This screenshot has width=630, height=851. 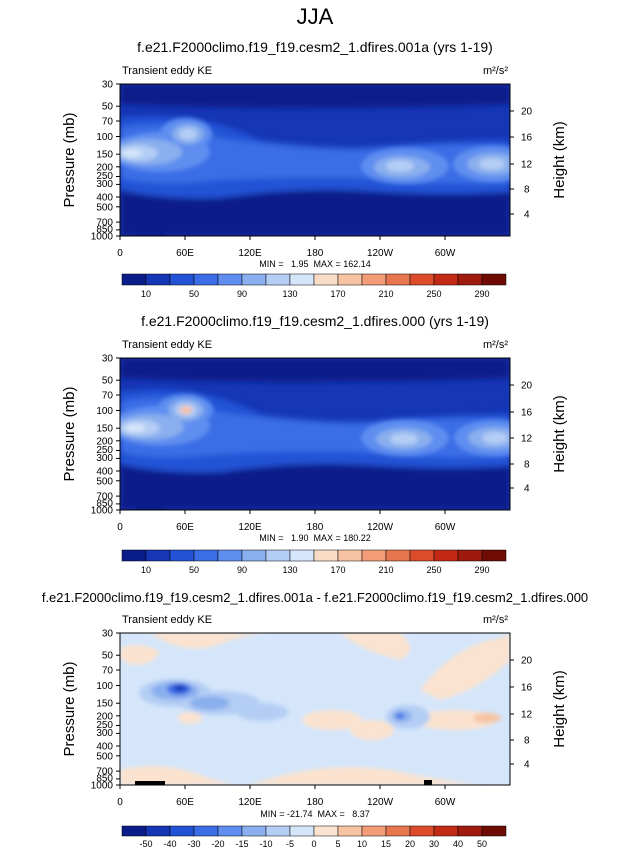 What do you see at coordinates (481, 570) in the screenshot?
I see `colorbar-label: 290` at bounding box center [481, 570].